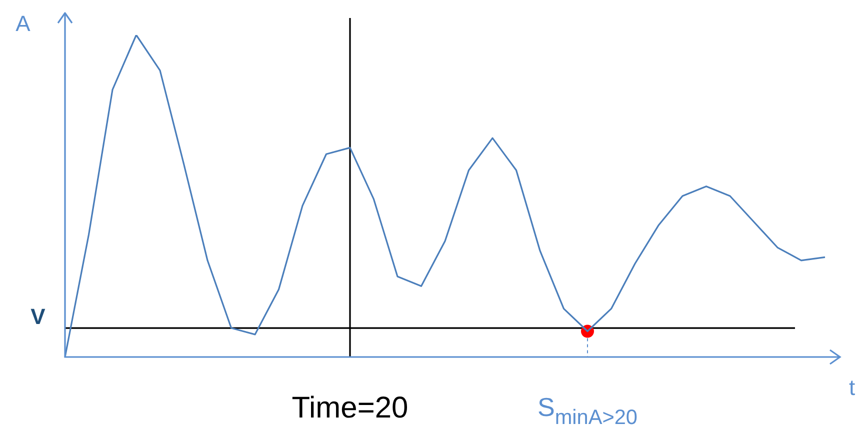  Describe the element at coordinates (38, 317) in the screenshot. I see `ref-line-label: V` at that location.